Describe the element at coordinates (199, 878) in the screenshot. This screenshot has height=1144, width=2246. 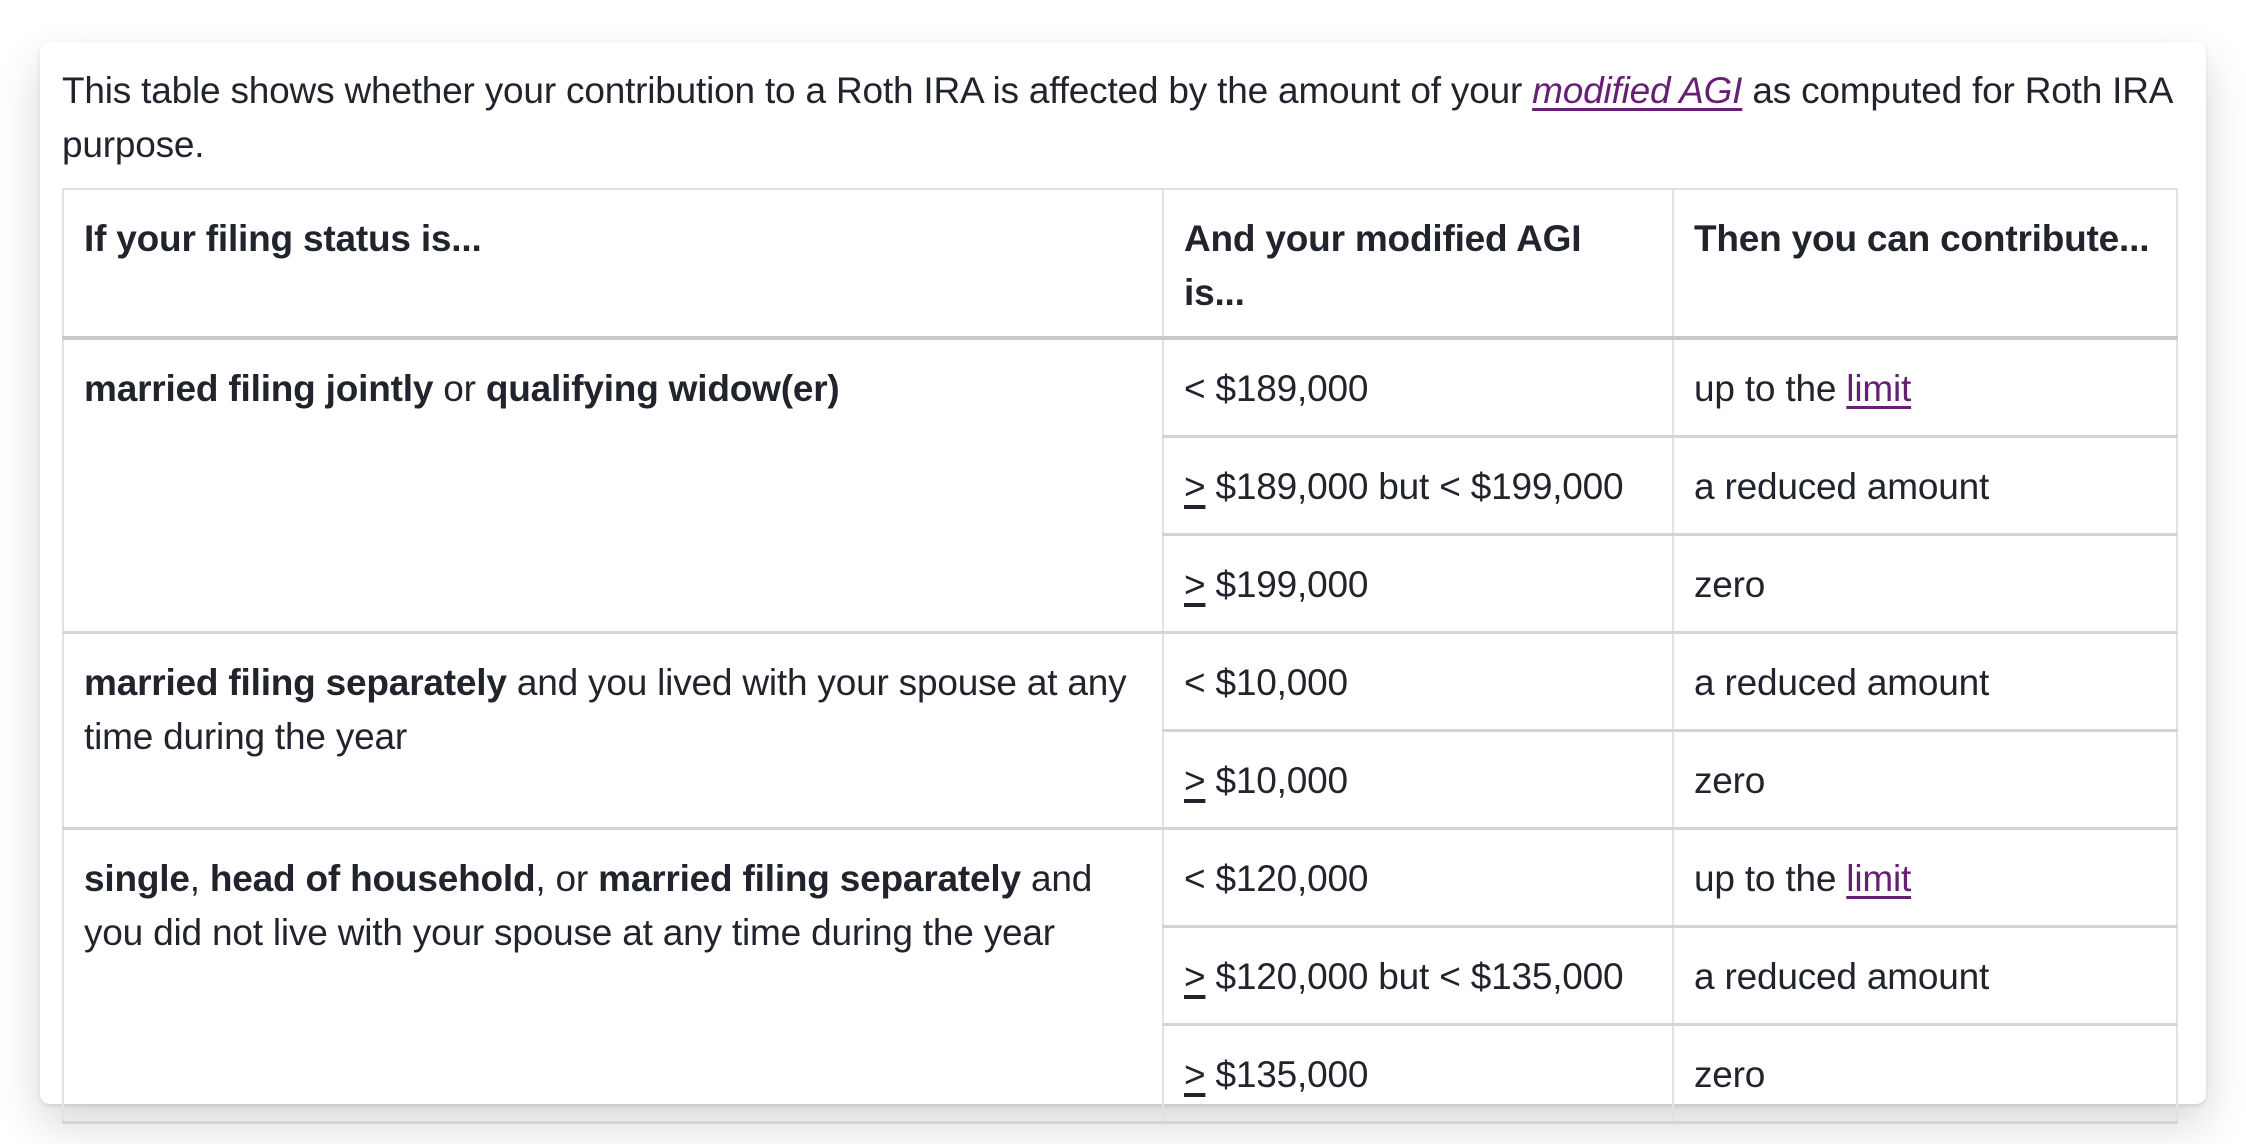
I see `filing-status-text: ,` at that location.